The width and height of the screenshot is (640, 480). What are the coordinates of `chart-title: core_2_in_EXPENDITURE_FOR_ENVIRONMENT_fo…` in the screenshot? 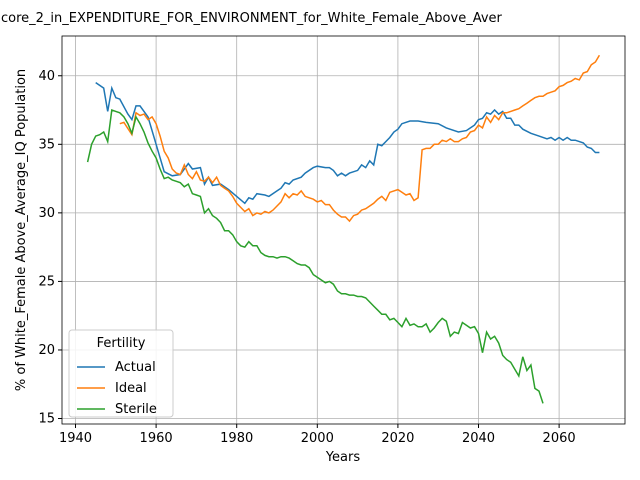 It's located at (252, 18).